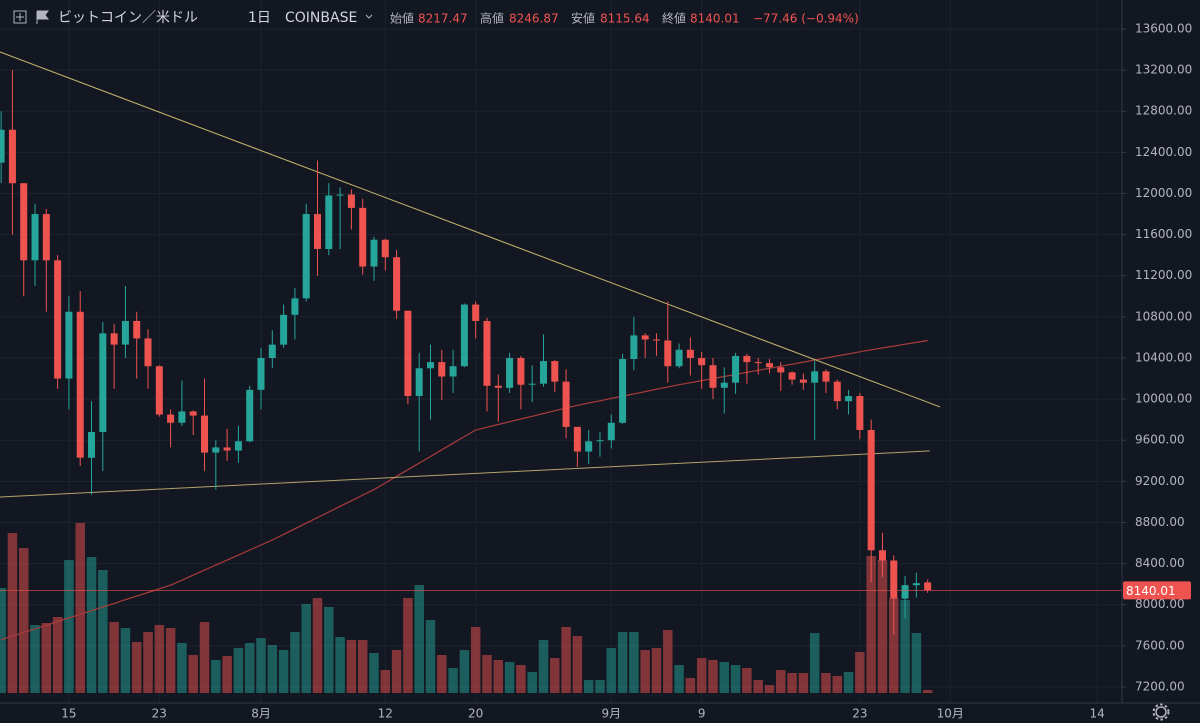 The image size is (1200, 723). I want to click on y-tick-label: 8800.00, so click(1160, 522).